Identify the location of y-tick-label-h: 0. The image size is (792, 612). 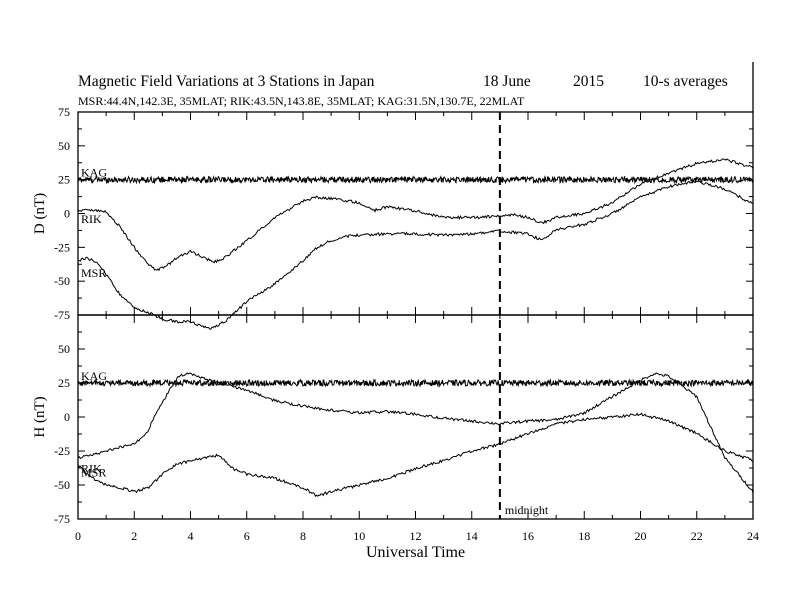
(67, 417).